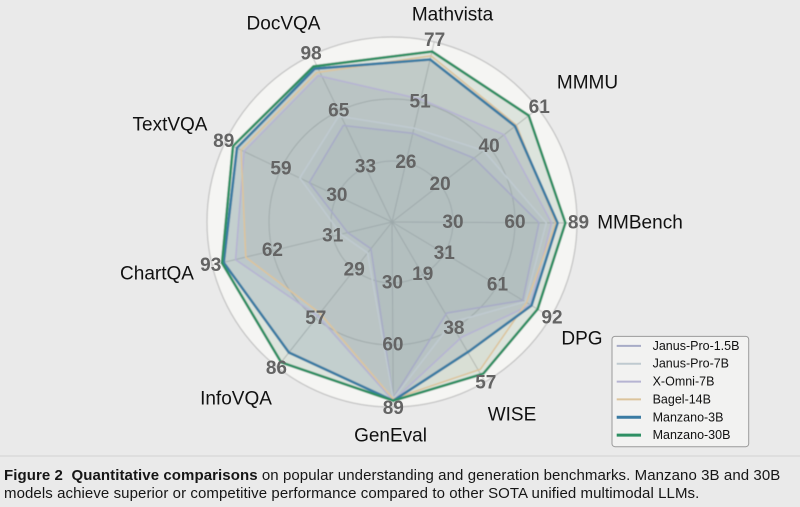 The width and height of the screenshot is (800, 507). I want to click on svg-text: 19, so click(422, 274).